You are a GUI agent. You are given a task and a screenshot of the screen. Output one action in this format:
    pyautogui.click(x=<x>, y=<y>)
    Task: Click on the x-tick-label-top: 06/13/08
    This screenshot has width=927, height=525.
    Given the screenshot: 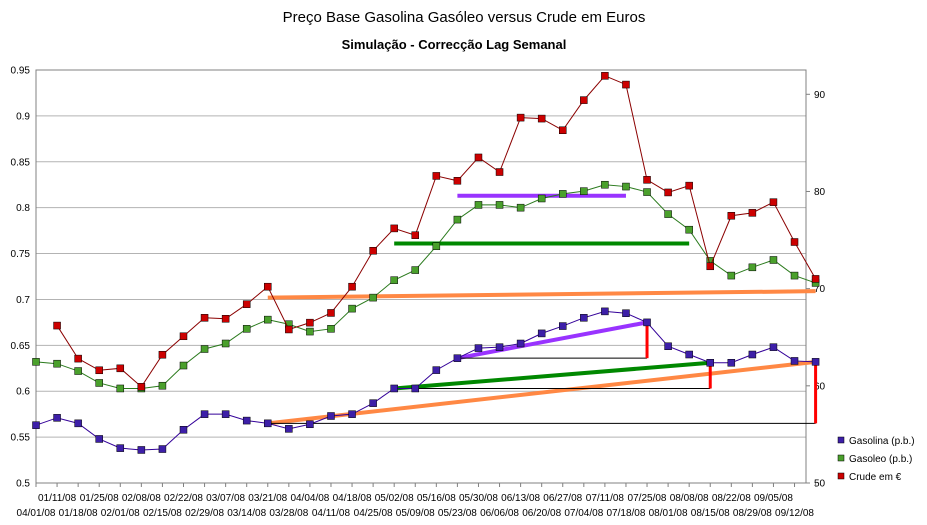 What is the action you would take?
    pyautogui.click(x=520, y=498)
    